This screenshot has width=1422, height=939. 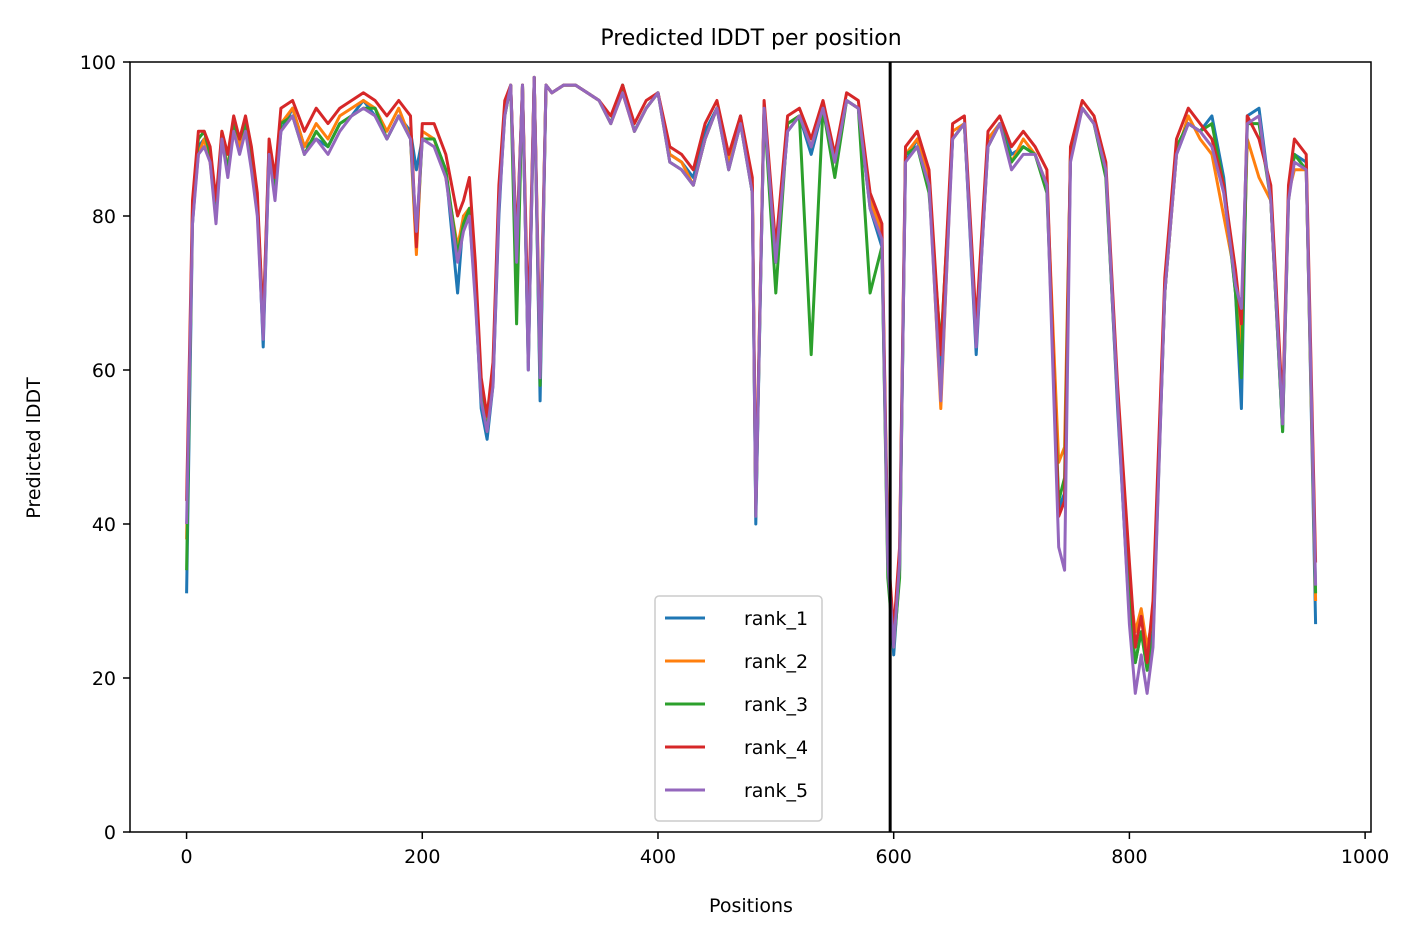 What do you see at coordinates (776, 662) in the screenshot?
I see `legend-label: rank_2` at bounding box center [776, 662].